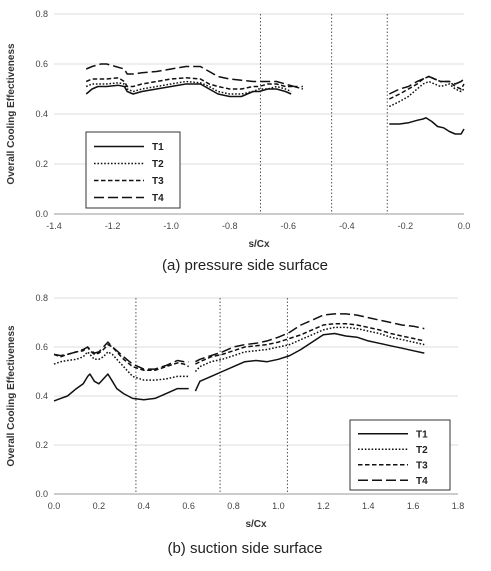 This screenshot has height=571, width=491. I want to click on chart-b-legend-label-t3: T3, so click(422, 465).